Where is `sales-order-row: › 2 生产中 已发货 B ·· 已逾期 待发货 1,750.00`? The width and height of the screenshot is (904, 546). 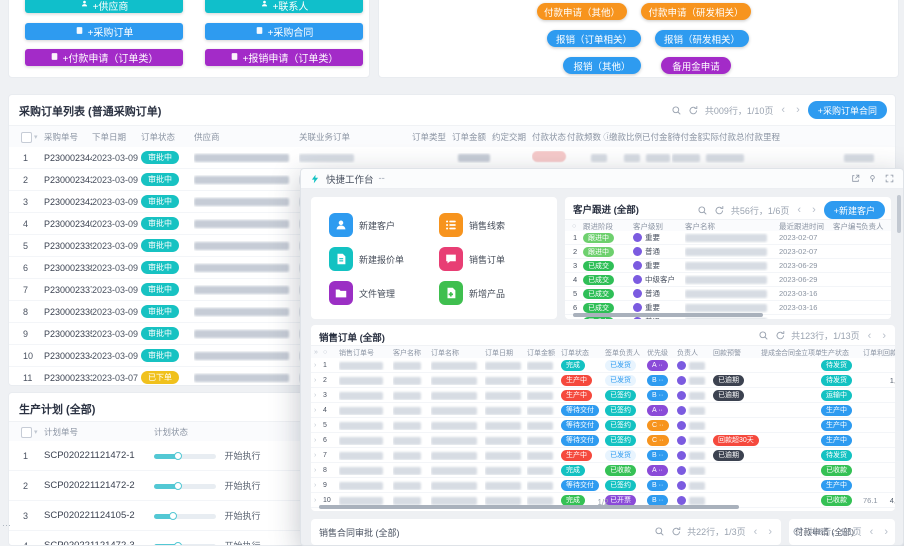
sales-order-row: › 2 生产中 已发货 B ·· 已逾期 待发货 1,750.00 is located at coordinates (603, 380).